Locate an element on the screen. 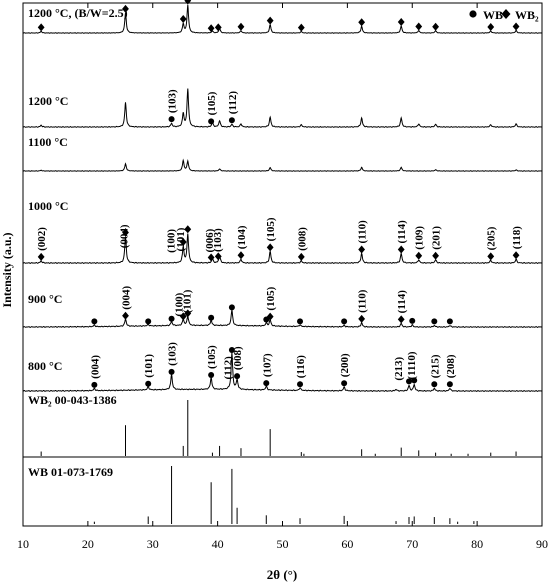 This screenshot has height=584, width=550. legend-wb-marker is located at coordinates (473, 14).